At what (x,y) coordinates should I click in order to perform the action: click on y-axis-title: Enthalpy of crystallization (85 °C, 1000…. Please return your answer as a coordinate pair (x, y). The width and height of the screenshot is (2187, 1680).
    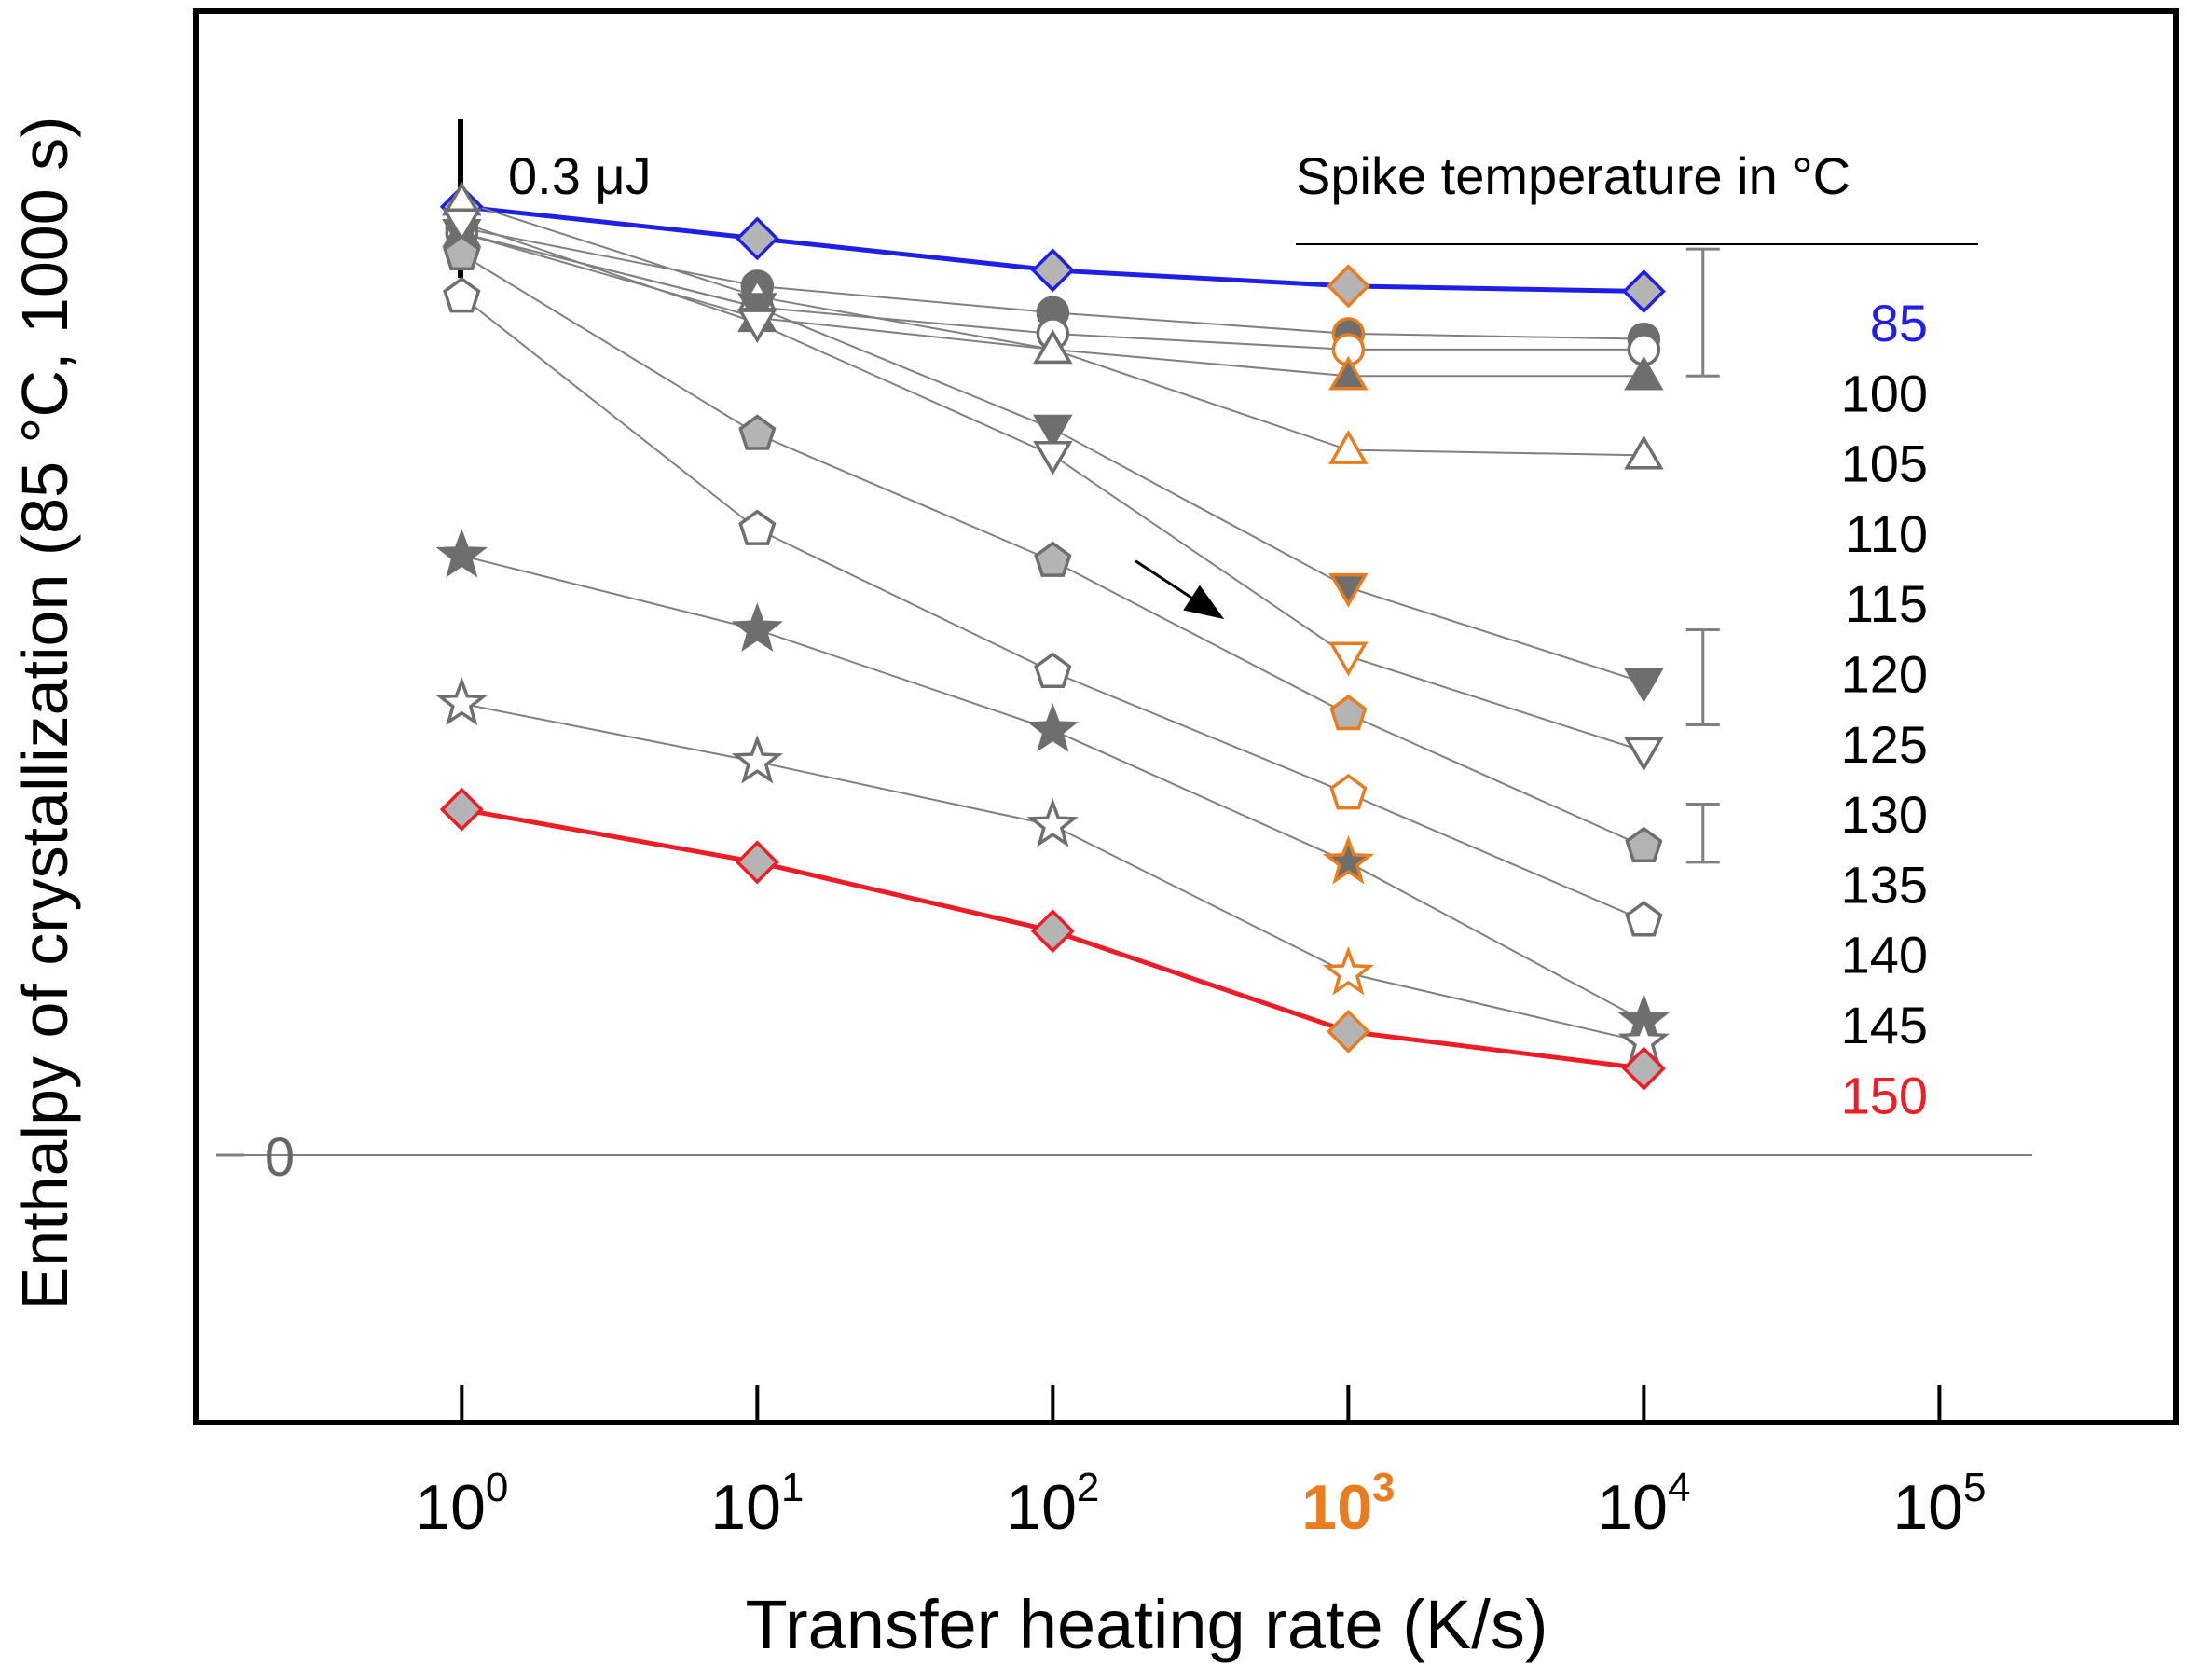
    Looking at the image, I should click on (44, 714).